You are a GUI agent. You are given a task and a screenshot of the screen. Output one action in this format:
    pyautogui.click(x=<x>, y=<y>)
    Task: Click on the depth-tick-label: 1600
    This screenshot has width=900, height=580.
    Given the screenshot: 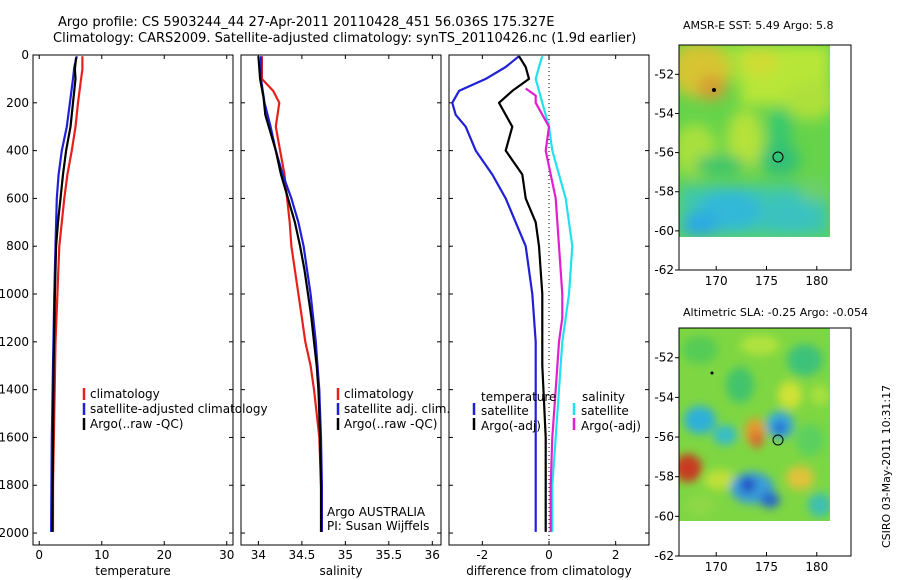 What is the action you would take?
    pyautogui.click(x=14, y=437)
    